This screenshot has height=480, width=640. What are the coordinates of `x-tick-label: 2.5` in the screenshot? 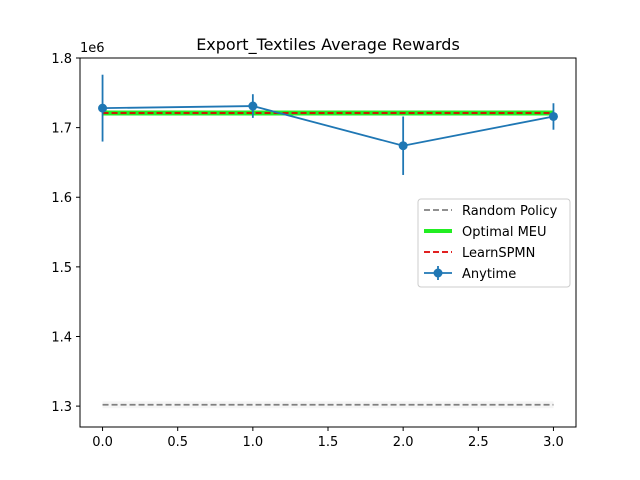 It's located at (478, 442).